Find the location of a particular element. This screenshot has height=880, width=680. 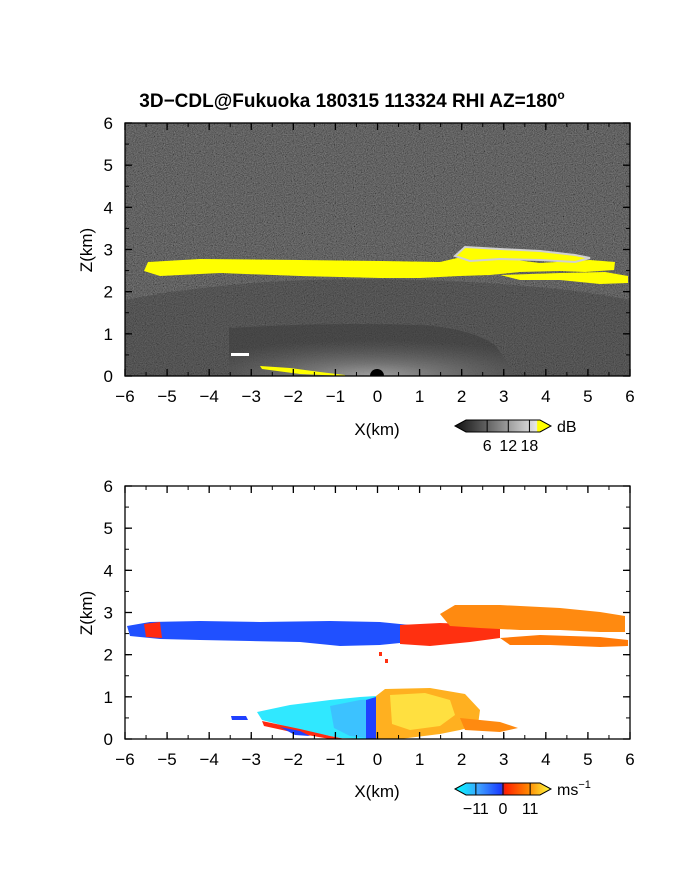

reflectivity-cloud-lower-east is located at coordinates (564, 278).